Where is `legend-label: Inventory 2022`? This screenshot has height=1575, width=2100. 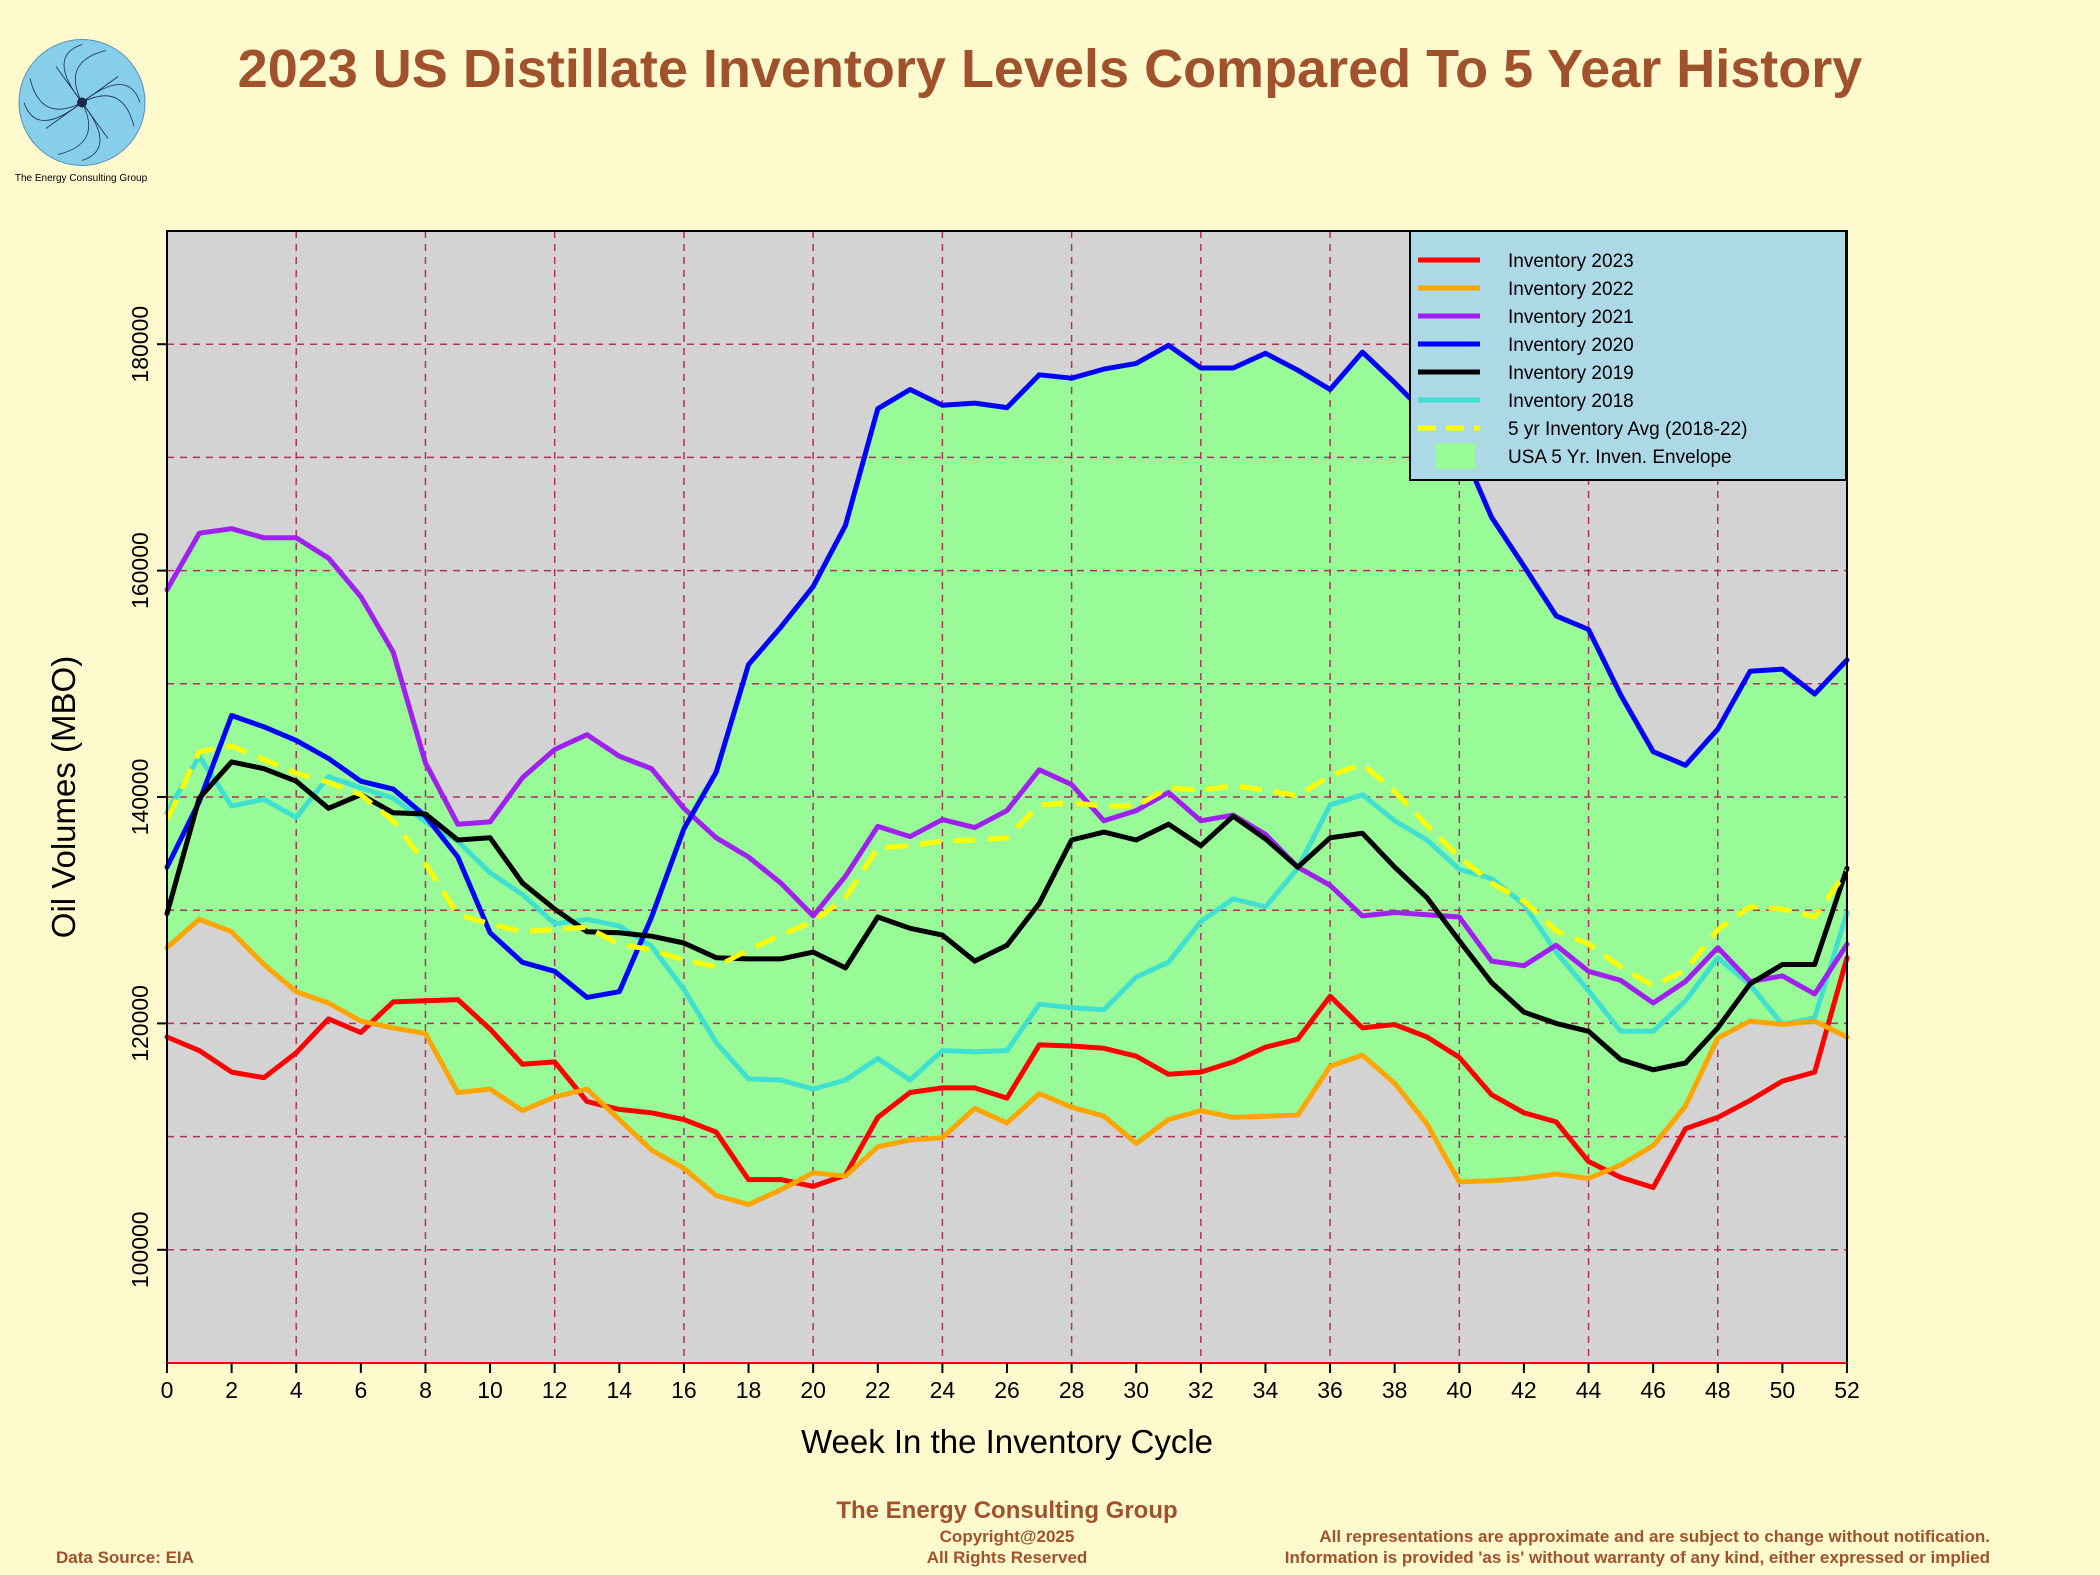
legend-label: Inventory 2022 is located at coordinates (1571, 289).